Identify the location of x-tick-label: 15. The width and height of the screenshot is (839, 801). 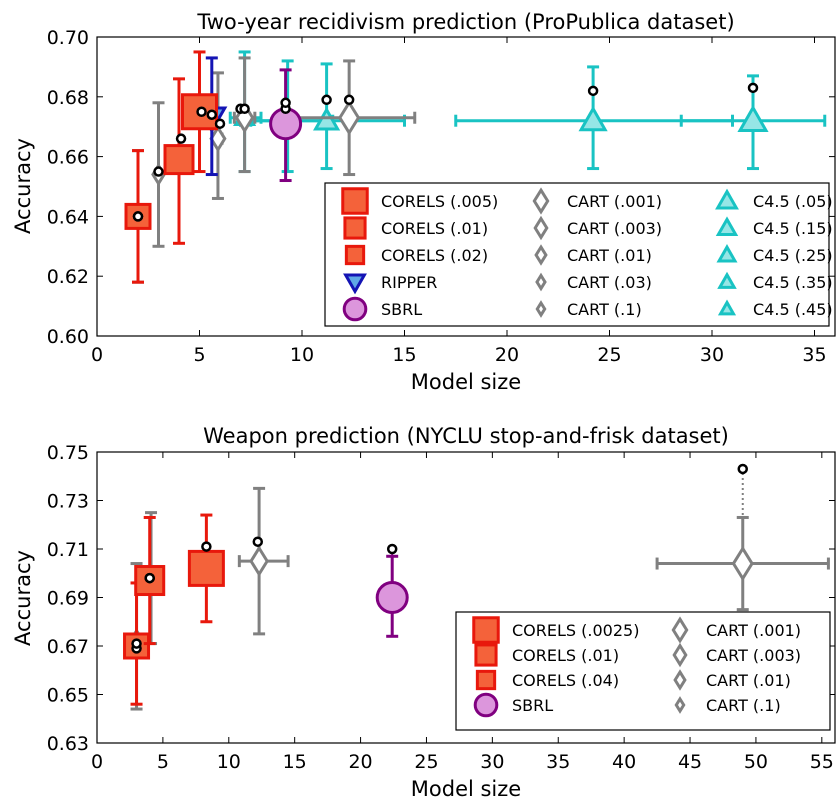
(295, 762).